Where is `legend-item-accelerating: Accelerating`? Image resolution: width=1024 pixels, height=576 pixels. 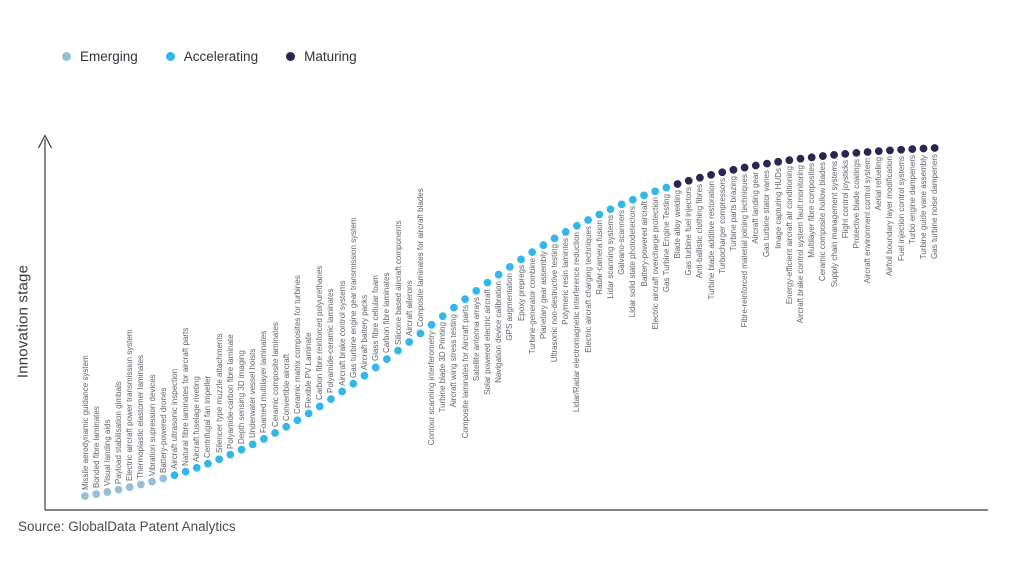
legend-item-accelerating: Accelerating is located at coordinates (212, 56).